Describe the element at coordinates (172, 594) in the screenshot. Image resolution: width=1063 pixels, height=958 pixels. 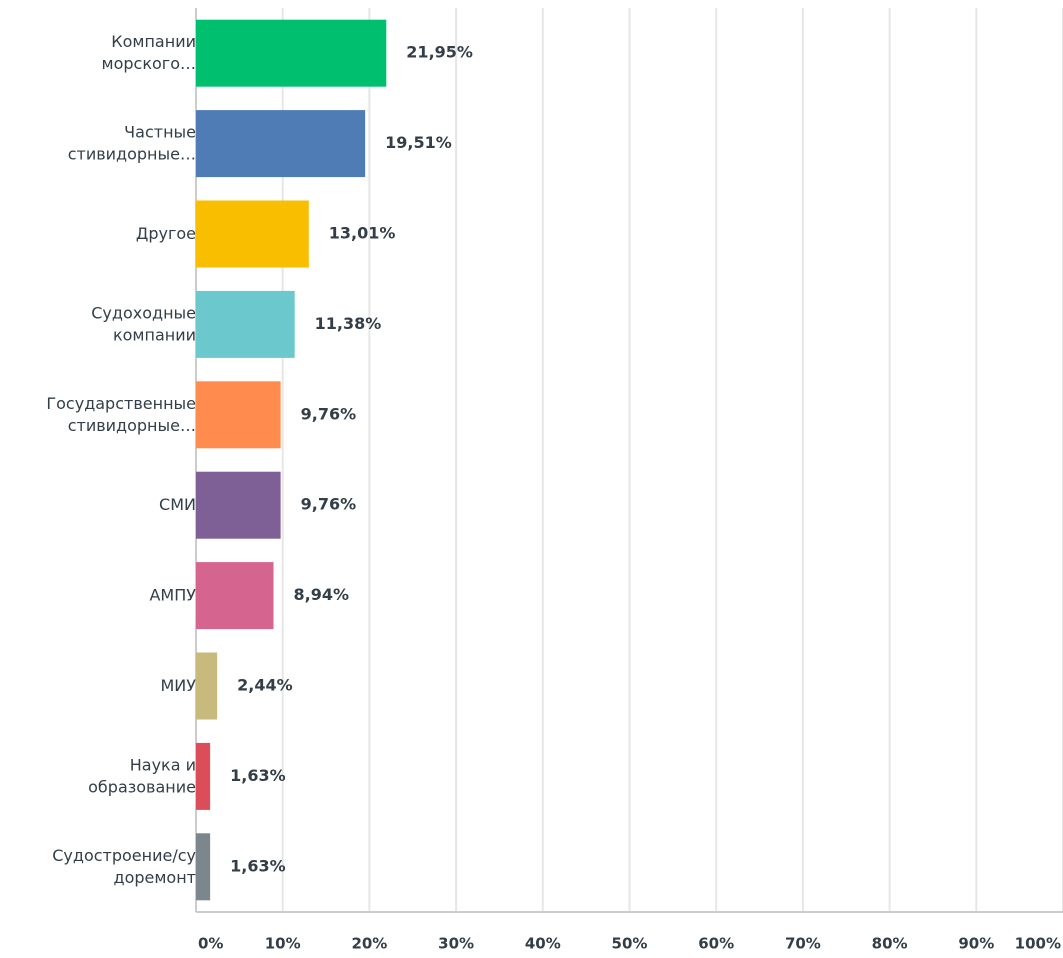
I see `y-tick-label: АМПУ` at that location.